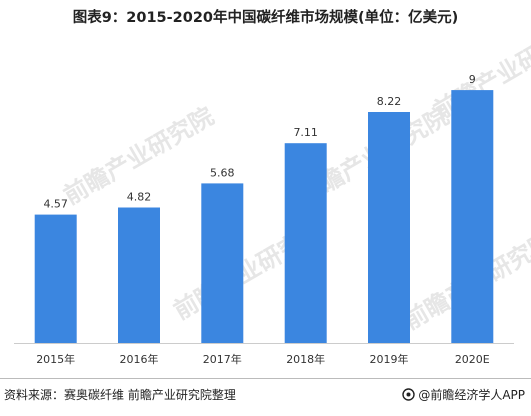 Image resolution: width=531 pixels, height=416 pixels. I want to click on x-tick-label: 2019年, so click(389, 359).